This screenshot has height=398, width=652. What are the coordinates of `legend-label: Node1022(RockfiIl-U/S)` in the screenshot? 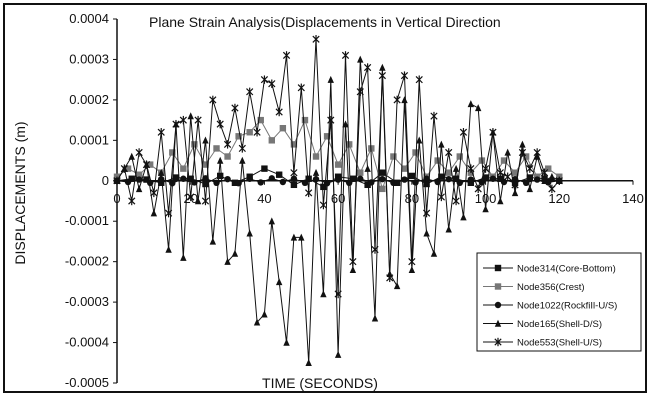 It's located at (567, 306).